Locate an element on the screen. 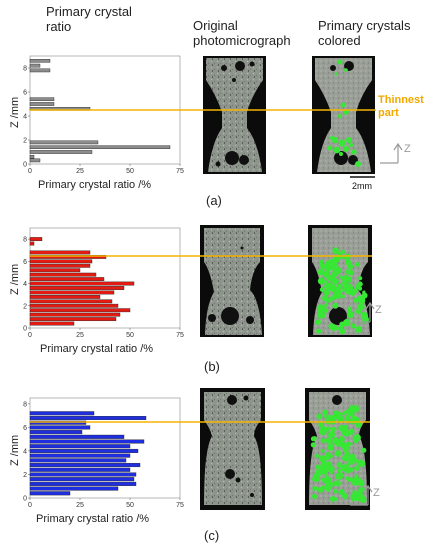 Image resolution: width=432 pixels, height=550 pixels. header-line-1: Primary crystal is located at coordinates (89, 11).